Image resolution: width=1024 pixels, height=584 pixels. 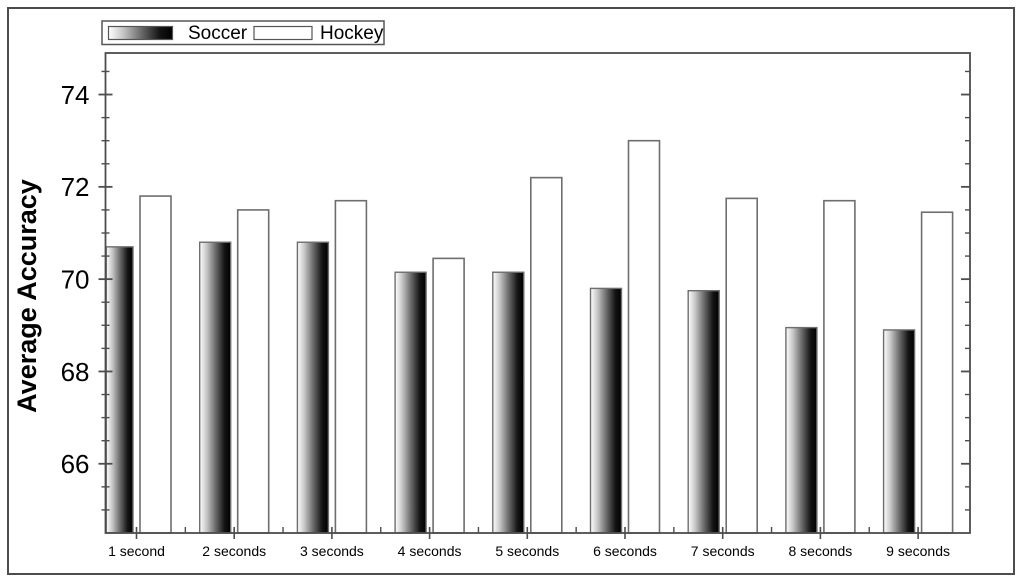 I want to click on x-category-label: 7 seconds, so click(x=723, y=551).